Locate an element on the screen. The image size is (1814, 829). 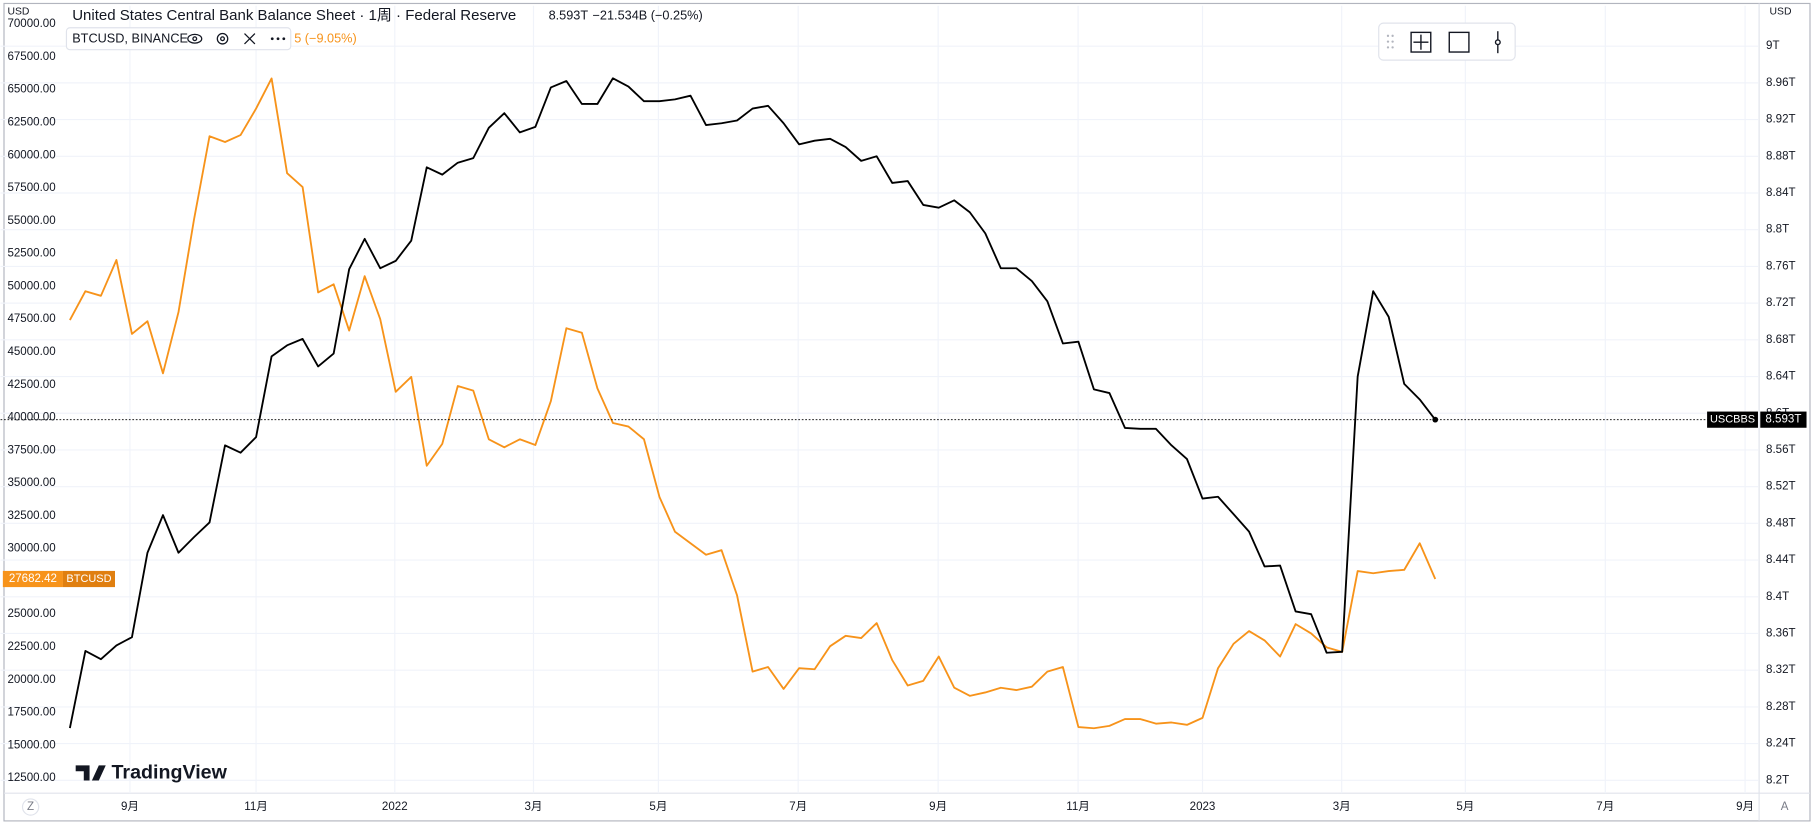
measure-icon is located at coordinates (1421, 42).